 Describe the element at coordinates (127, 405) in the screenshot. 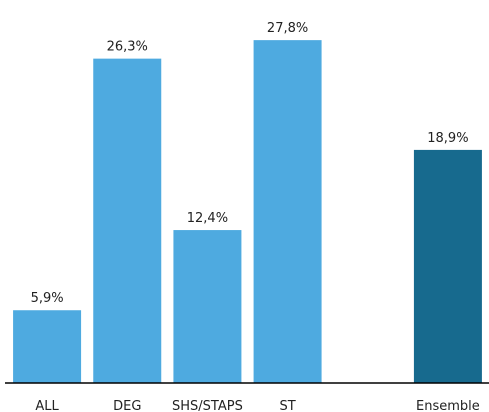

I see `x-tick-label: DEG` at that location.